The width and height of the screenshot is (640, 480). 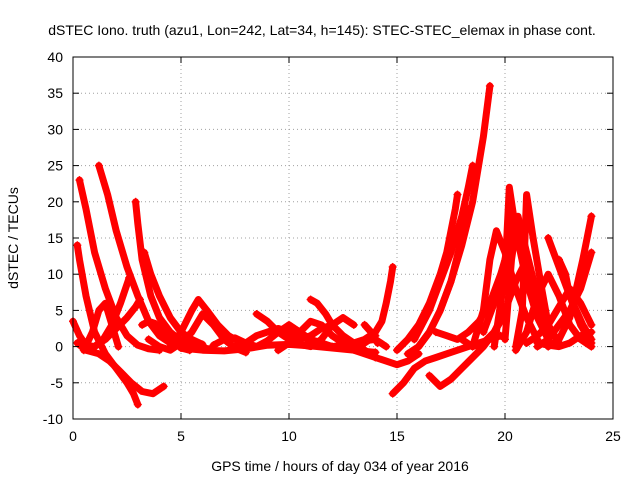 I want to click on series-32-start-point, so click(x=483, y=332).